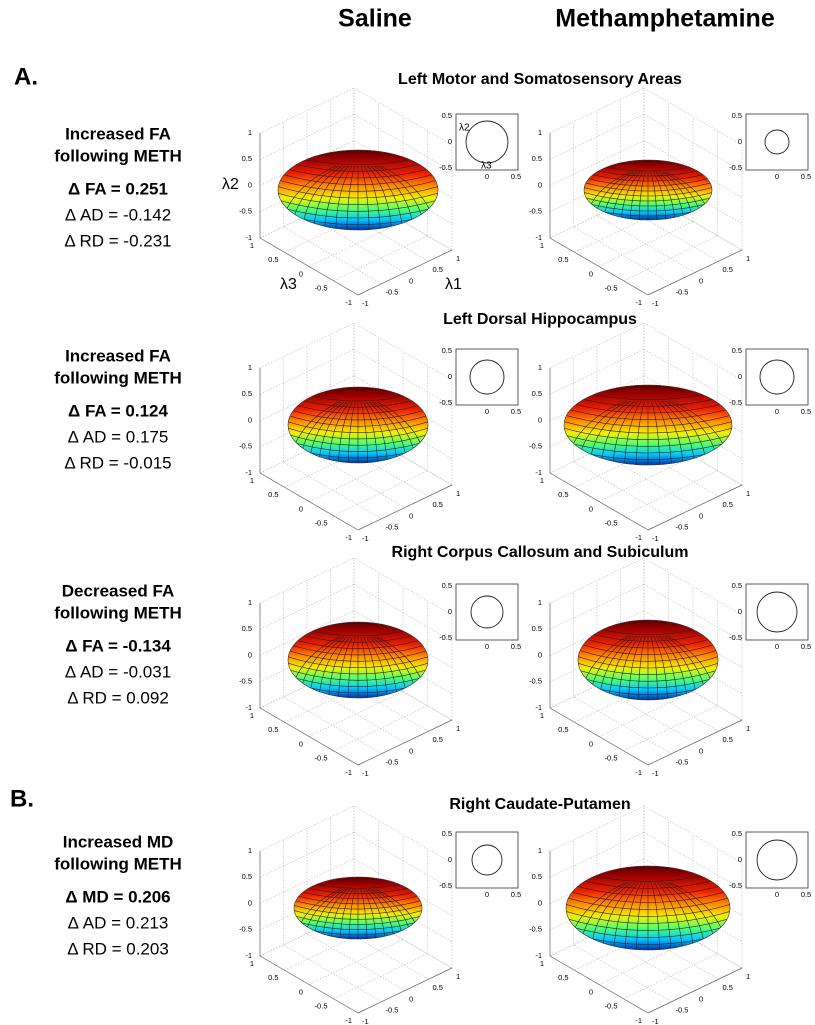 This screenshot has height=1025, width=815. What do you see at coordinates (464, 128) in the screenshot?
I see `inset-axis-label: λ2` at bounding box center [464, 128].